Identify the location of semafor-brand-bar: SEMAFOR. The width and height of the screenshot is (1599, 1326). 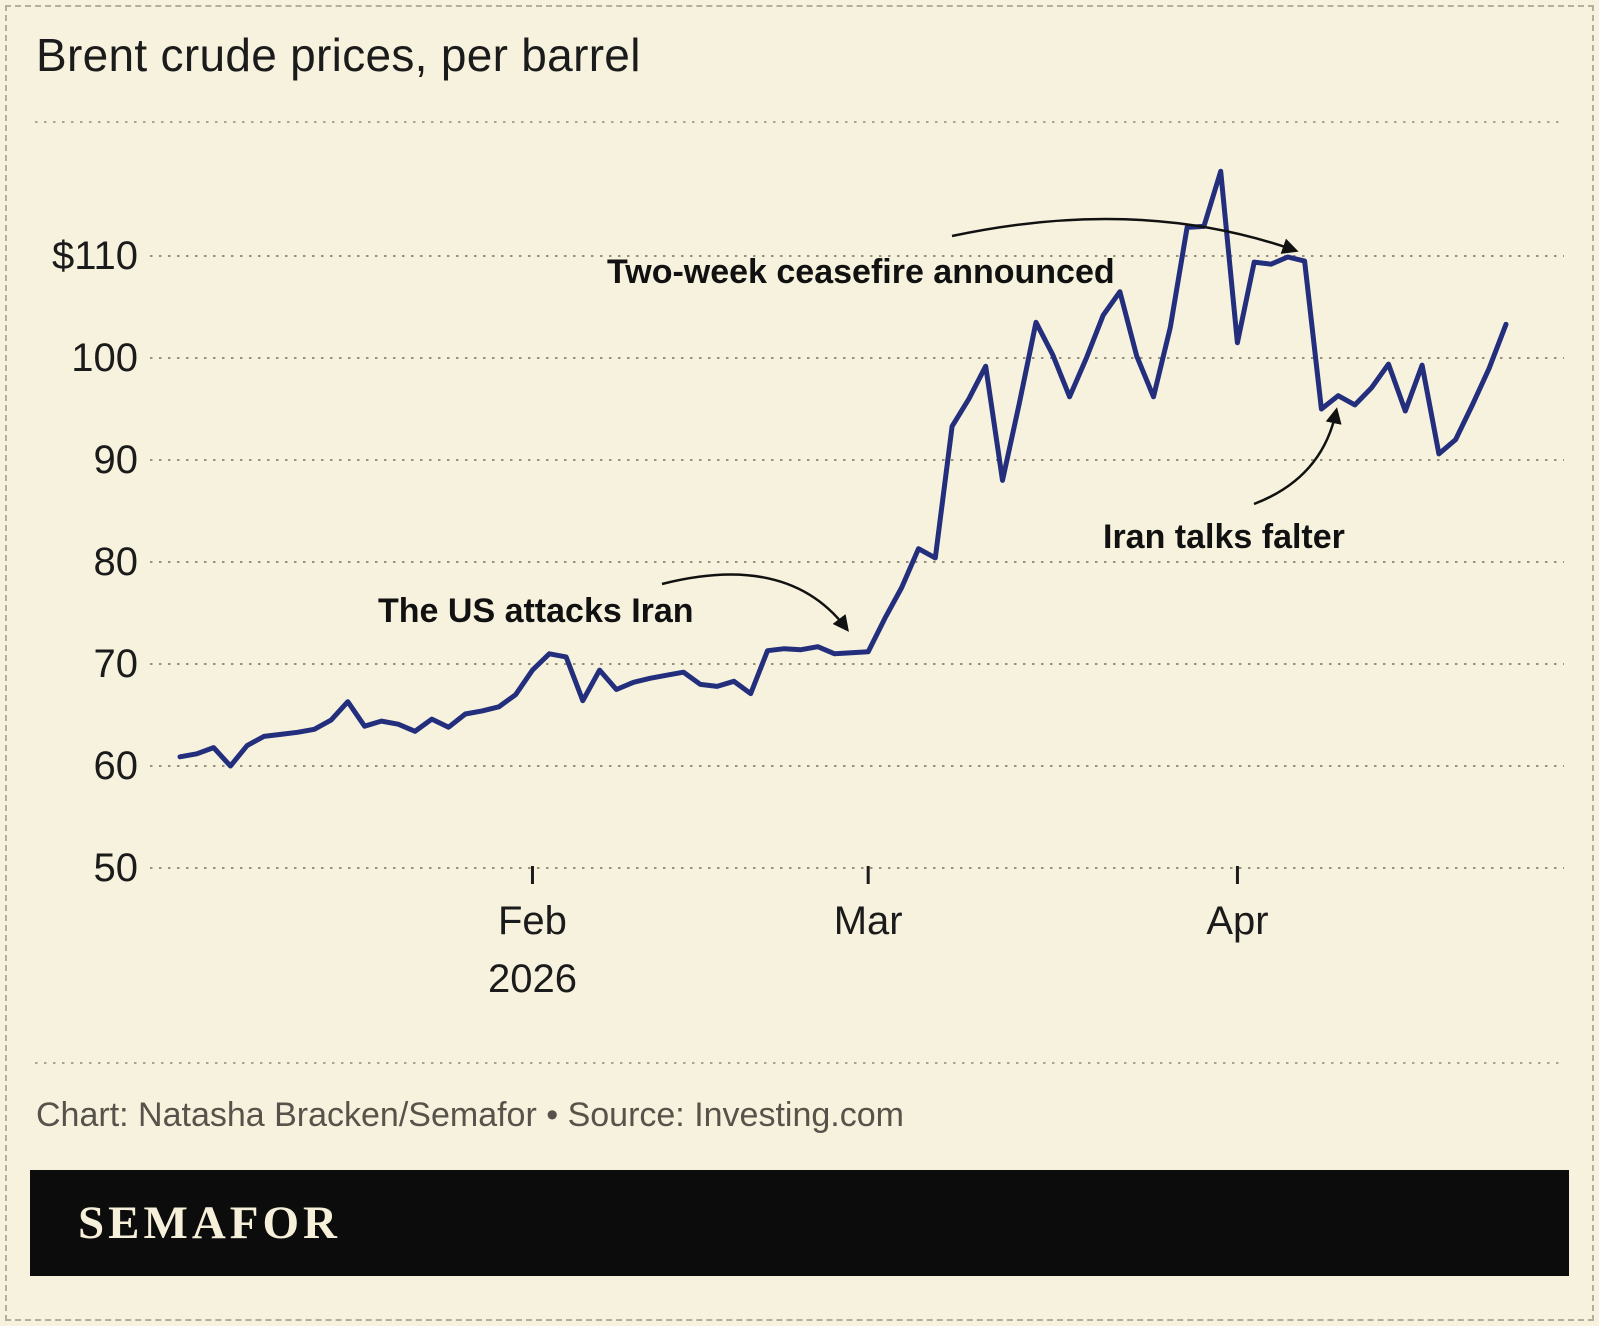
(799, 1223).